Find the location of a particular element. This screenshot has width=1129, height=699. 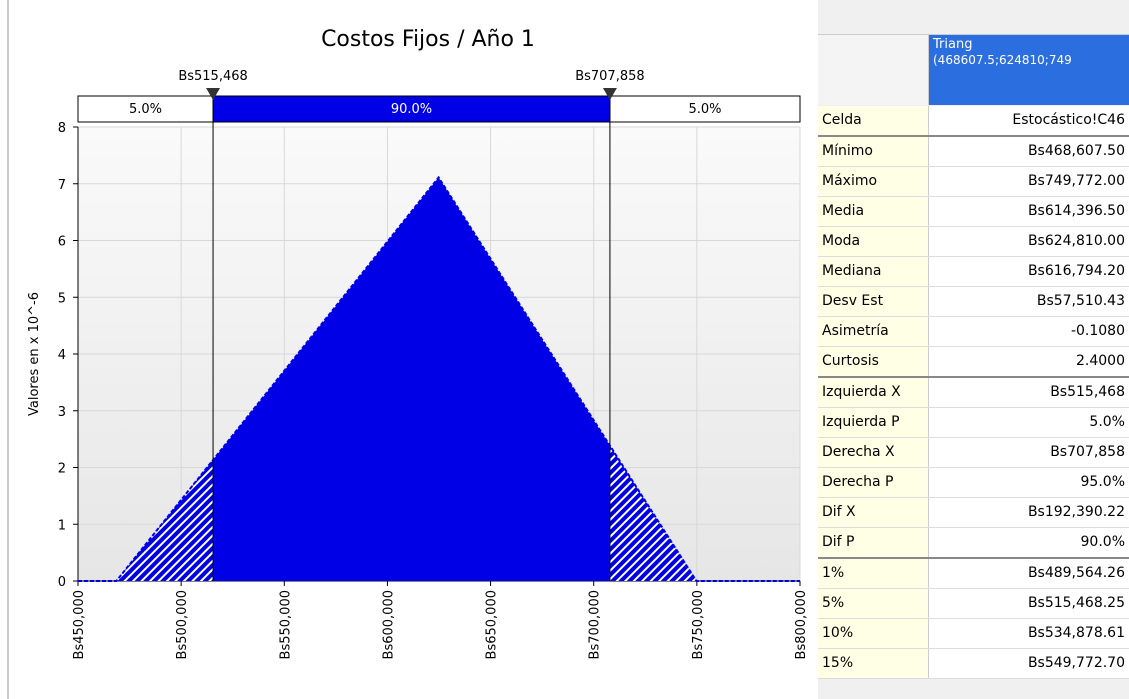

stat-value: Bs749,772.00 is located at coordinates (1076, 181).